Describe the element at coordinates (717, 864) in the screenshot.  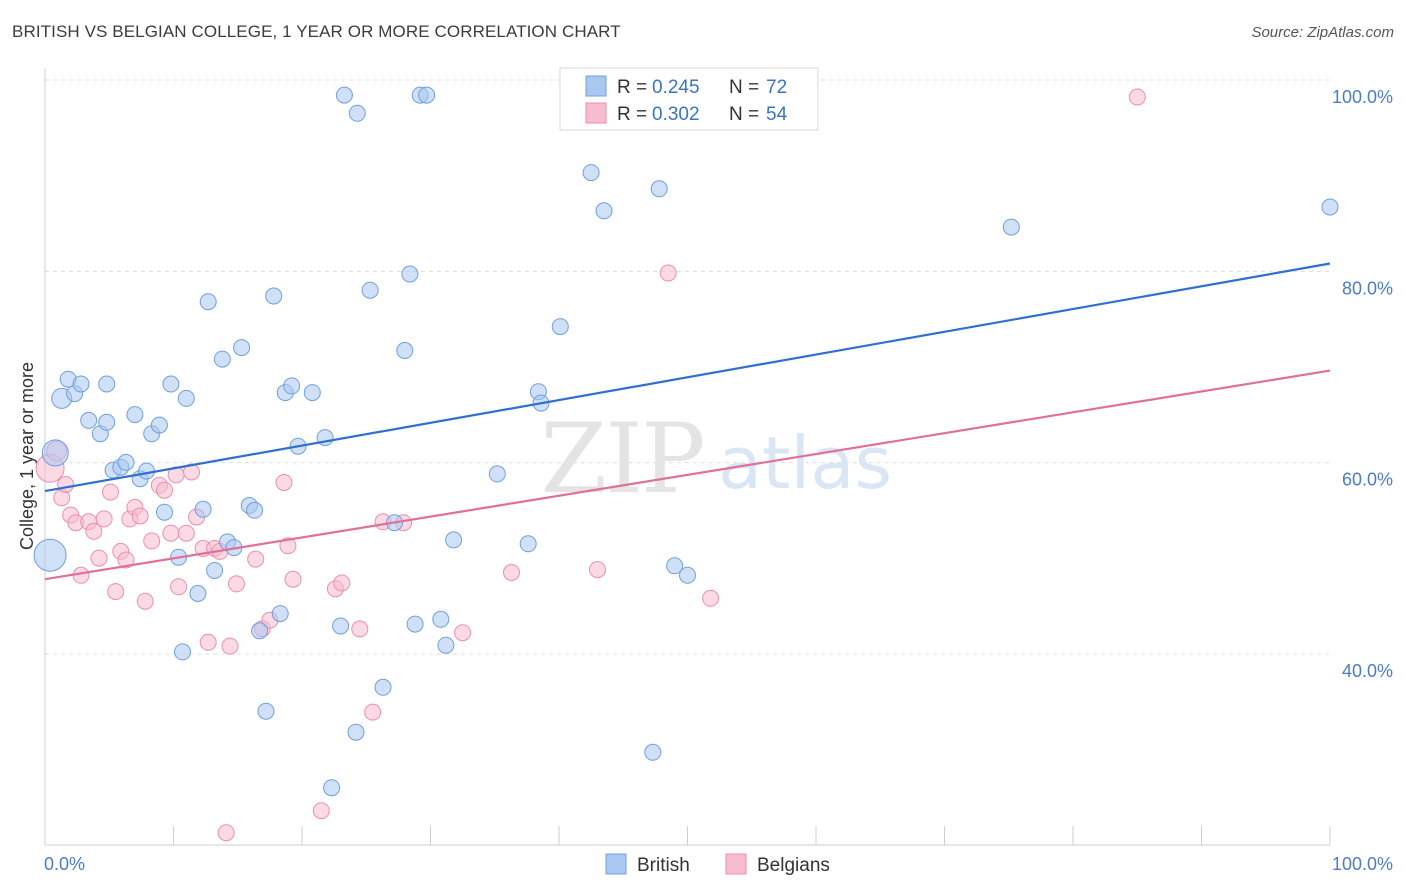
I see `series-legend: British Belgians` at that location.